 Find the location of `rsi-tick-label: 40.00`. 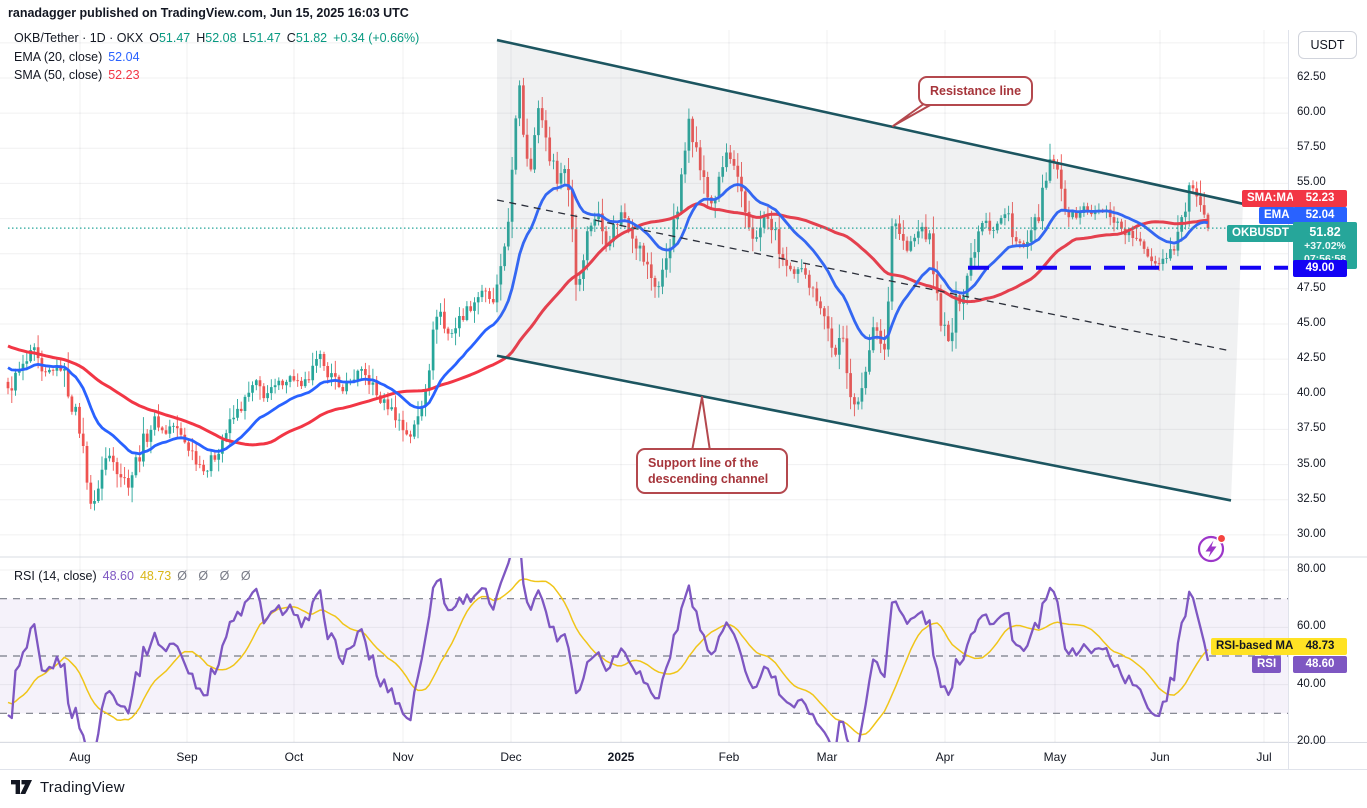

rsi-tick-label: 40.00 is located at coordinates (1311, 683).